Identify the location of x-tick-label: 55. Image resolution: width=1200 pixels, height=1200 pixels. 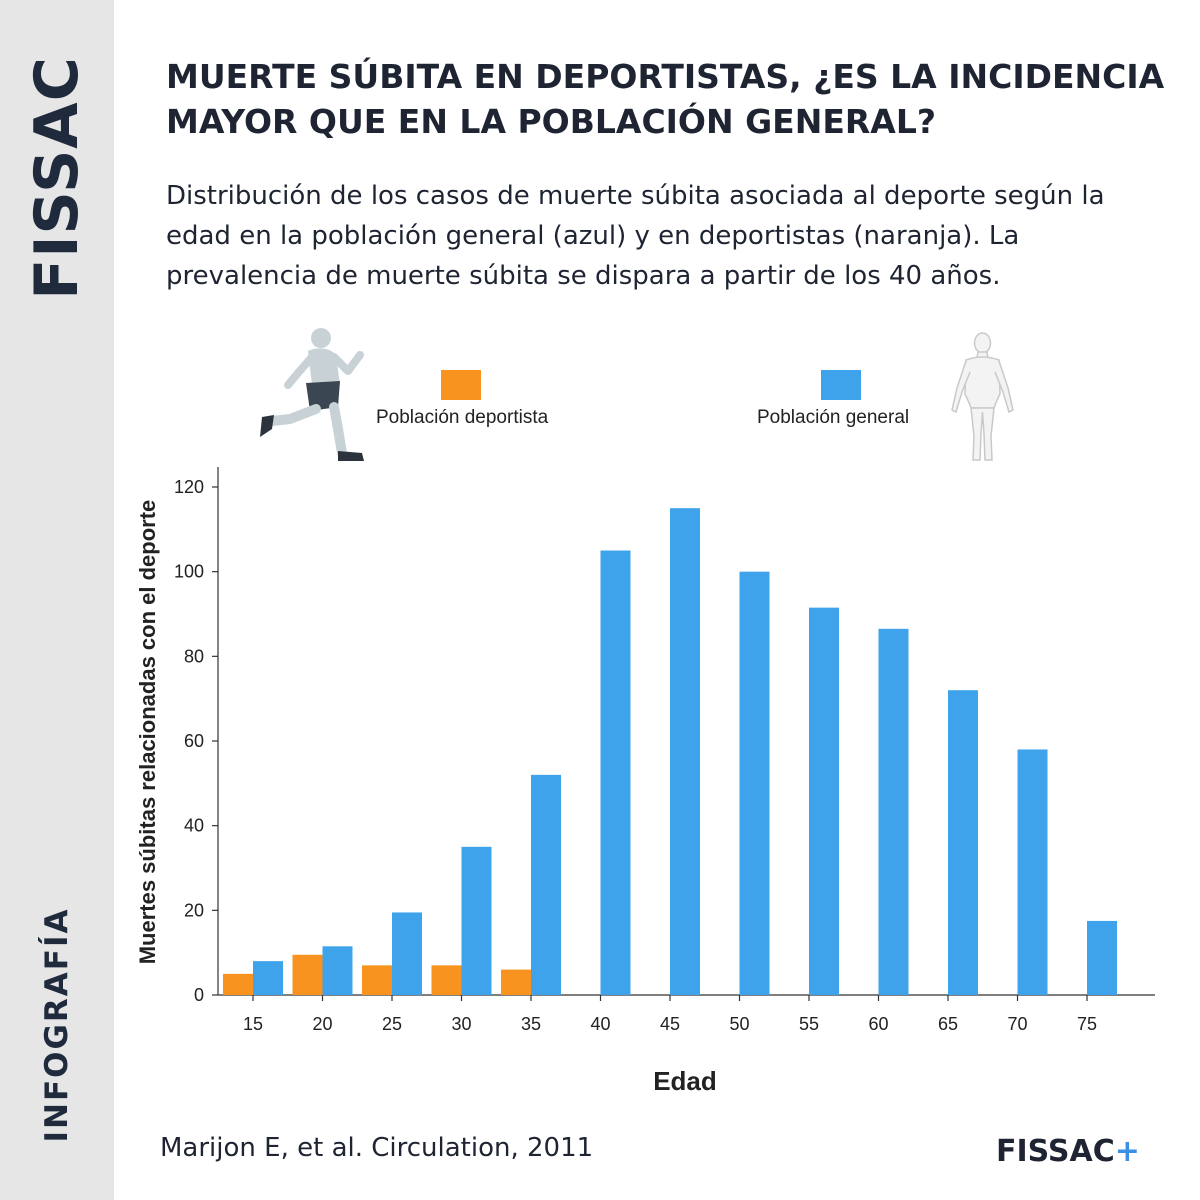
(809, 1024).